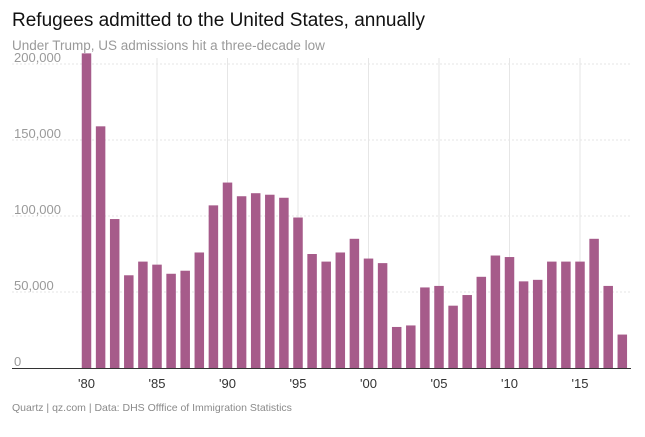  What do you see at coordinates (453, 336) in the screenshot?
I see `bar-2006` at bounding box center [453, 336].